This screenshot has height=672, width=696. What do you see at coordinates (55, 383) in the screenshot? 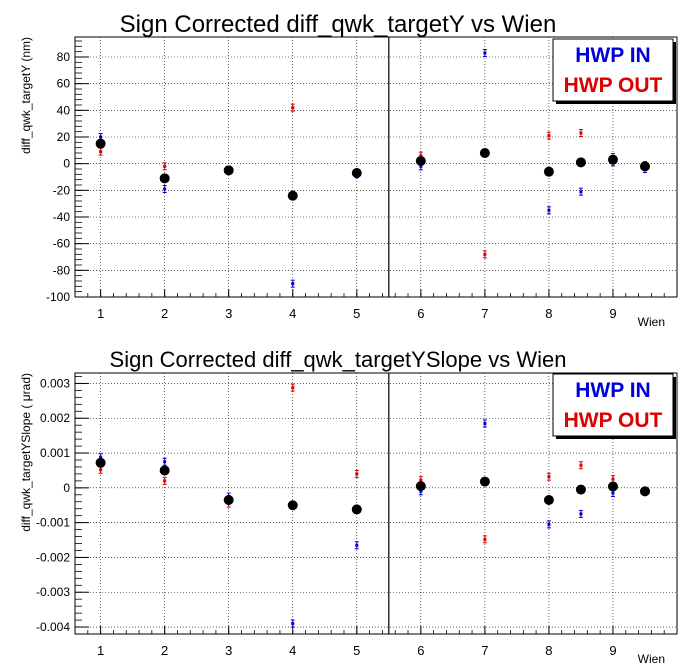
I see `y-tick-label: 0.003` at bounding box center [55, 383].